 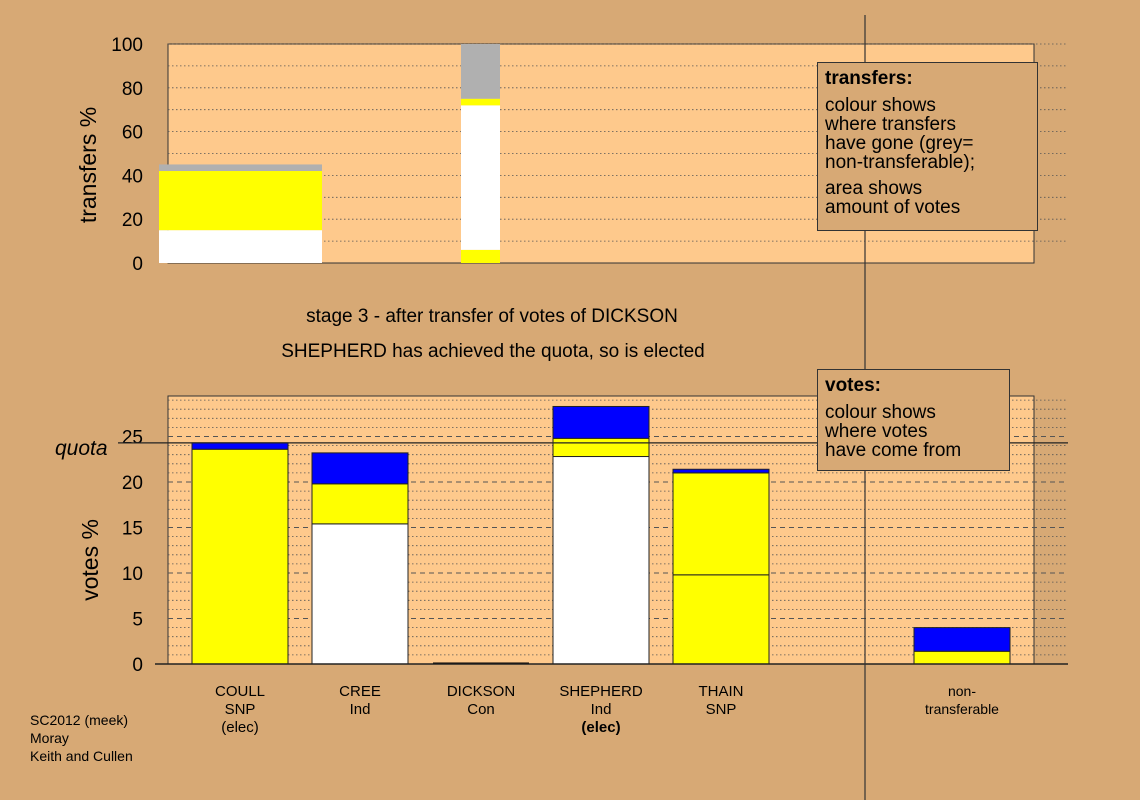 What do you see at coordinates (360, 691) in the screenshot?
I see `candidate-name: CREE` at bounding box center [360, 691].